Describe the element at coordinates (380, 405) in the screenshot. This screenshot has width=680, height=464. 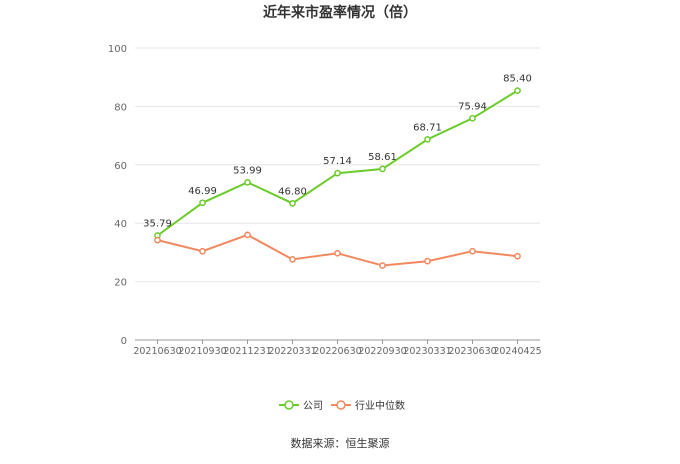
I see `legend-label: 行业中位数` at that location.